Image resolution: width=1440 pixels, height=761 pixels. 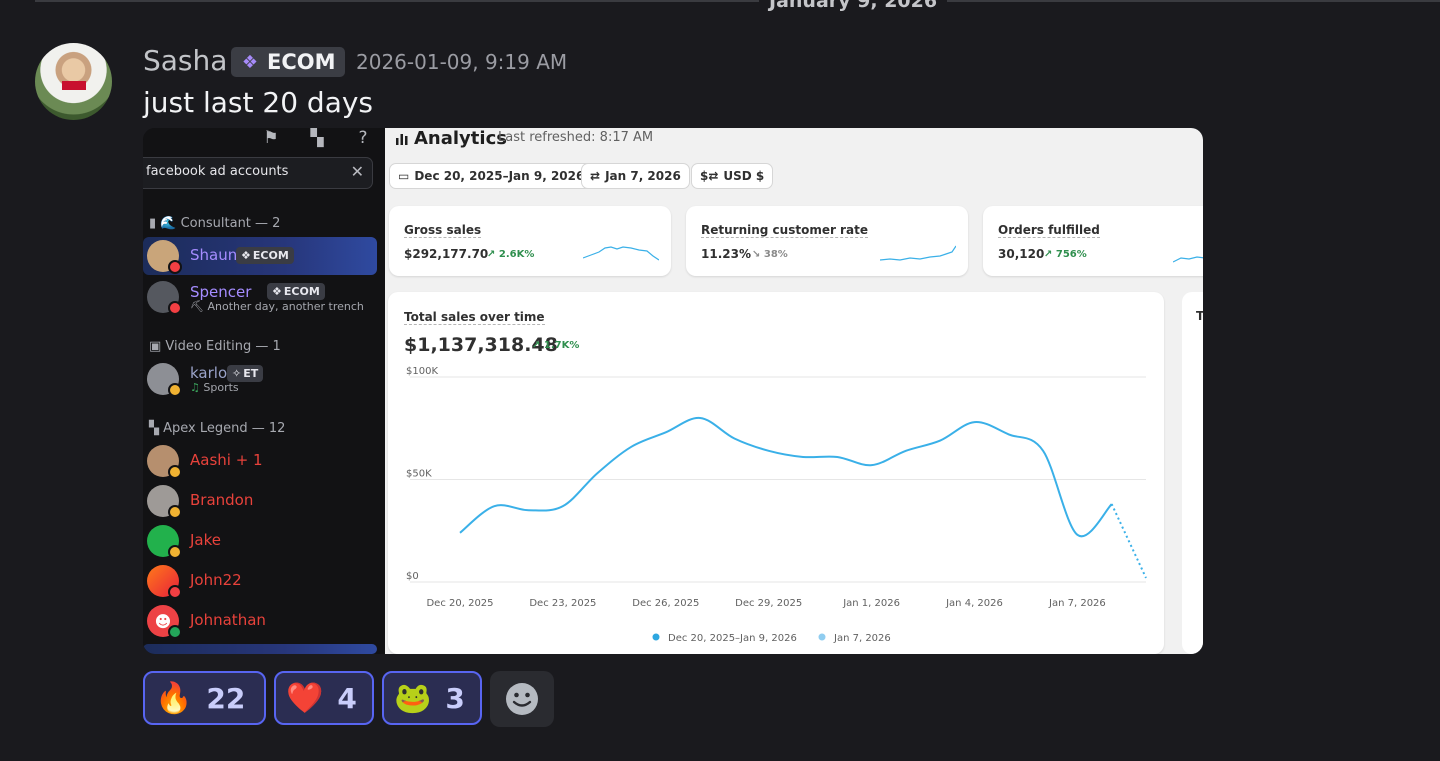 What do you see at coordinates (1093, 241) in the screenshot?
I see `metric-card: Orders fulfilled 30,120 ↗ 756%` at bounding box center [1093, 241].